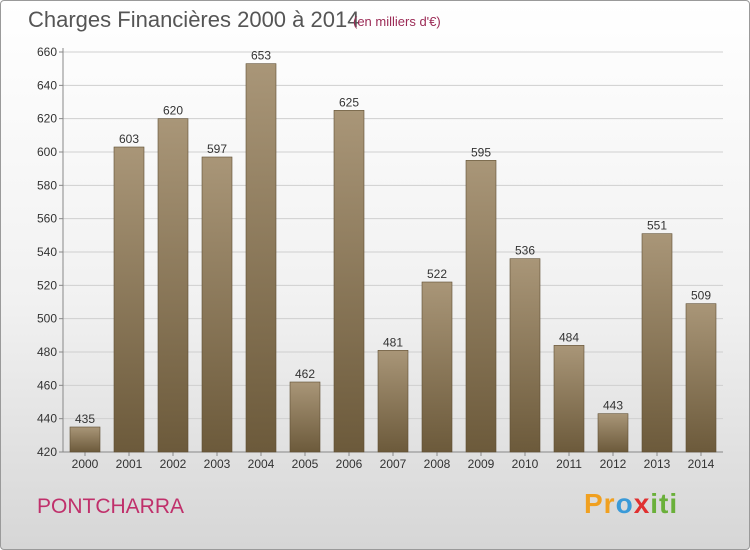 The image size is (750, 550). I want to click on value-label-2010: 536, so click(525, 251).